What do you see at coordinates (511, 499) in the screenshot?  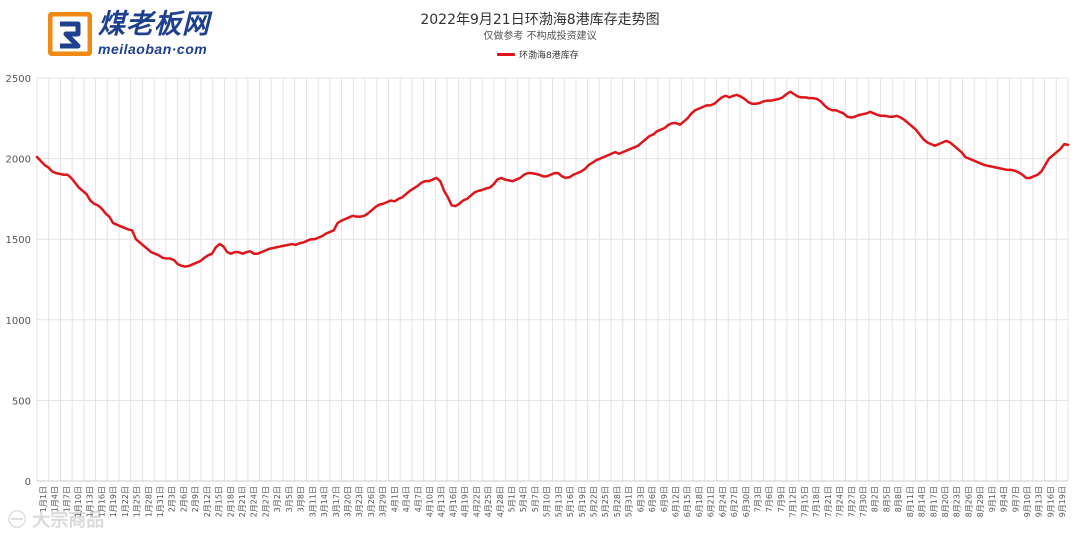 I see `x-tick-label: 5月1日` at bounding box center [511, 499].